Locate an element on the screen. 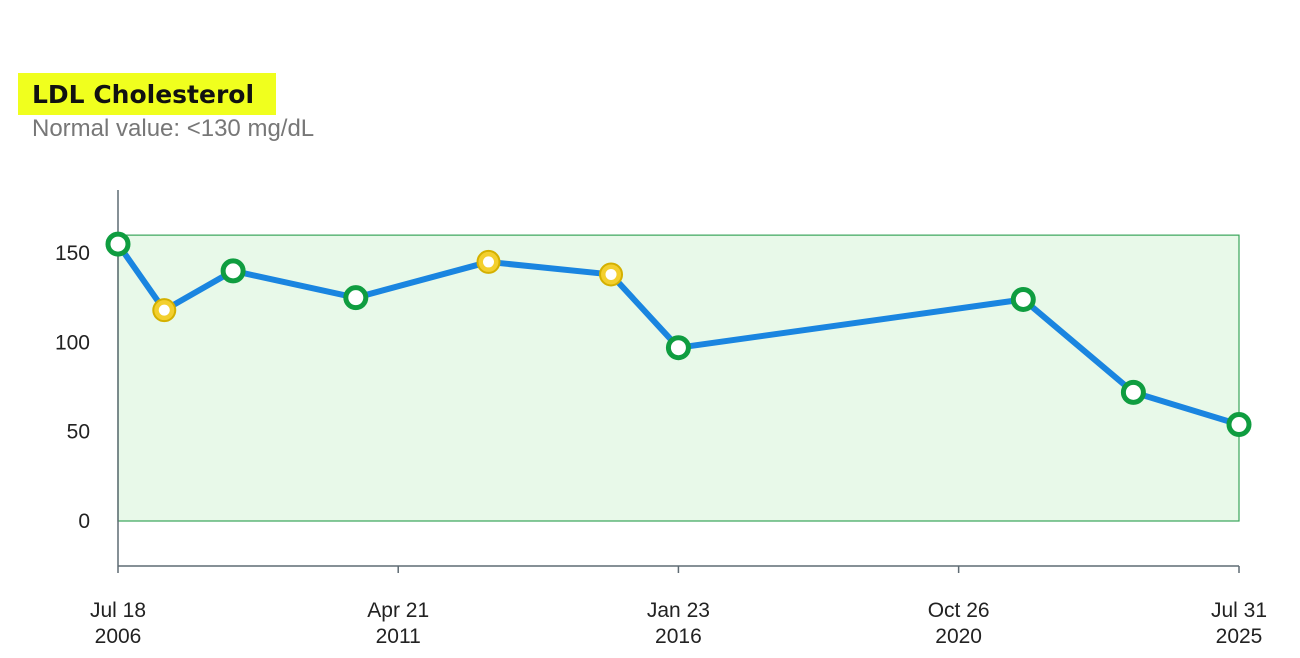 The image size is (1300, 658). x-tick-label-4-line2: 2025 is located at coordinates (1239, 636).